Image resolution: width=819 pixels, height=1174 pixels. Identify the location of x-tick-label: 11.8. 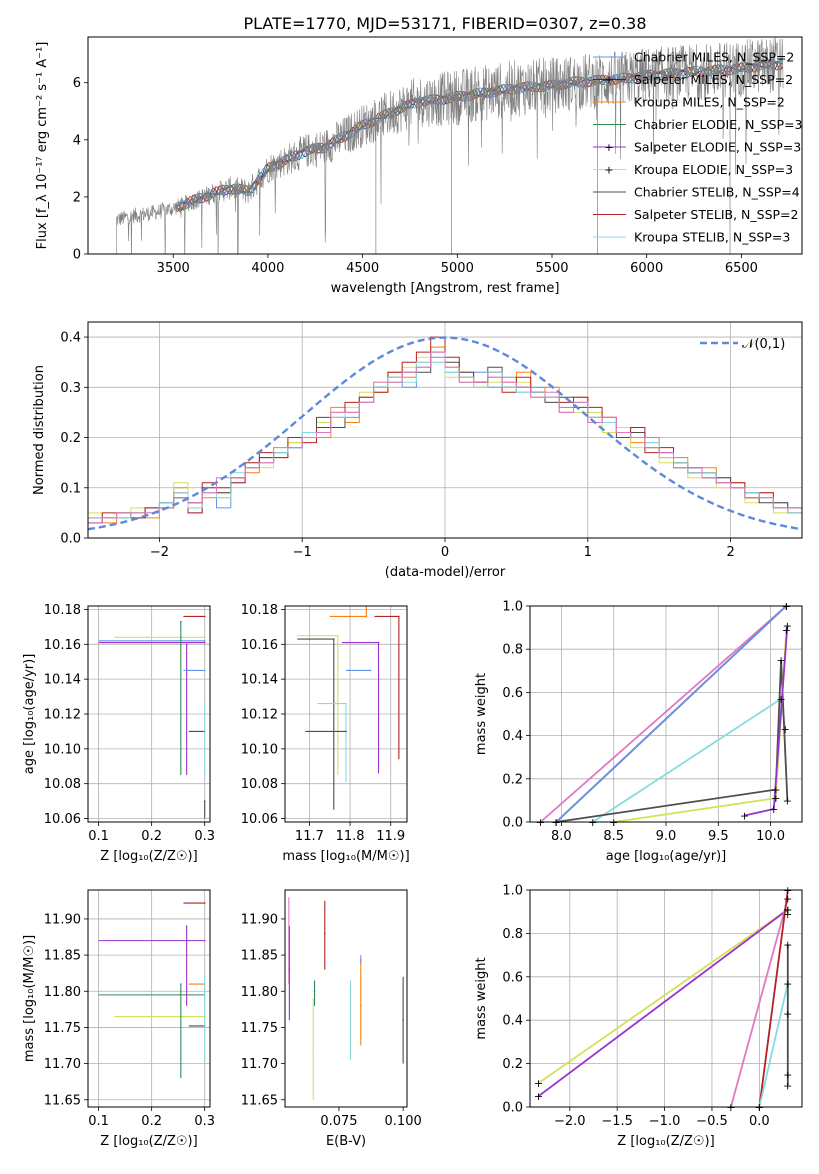
(350, 836).